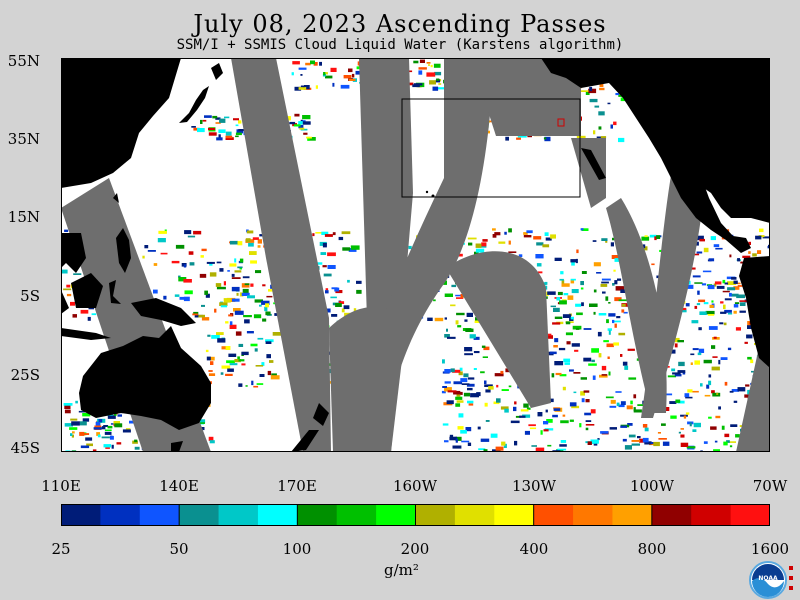  Describe the element at coordinates (396, 515) in the screenshot. I see `color-swatch` at that location.